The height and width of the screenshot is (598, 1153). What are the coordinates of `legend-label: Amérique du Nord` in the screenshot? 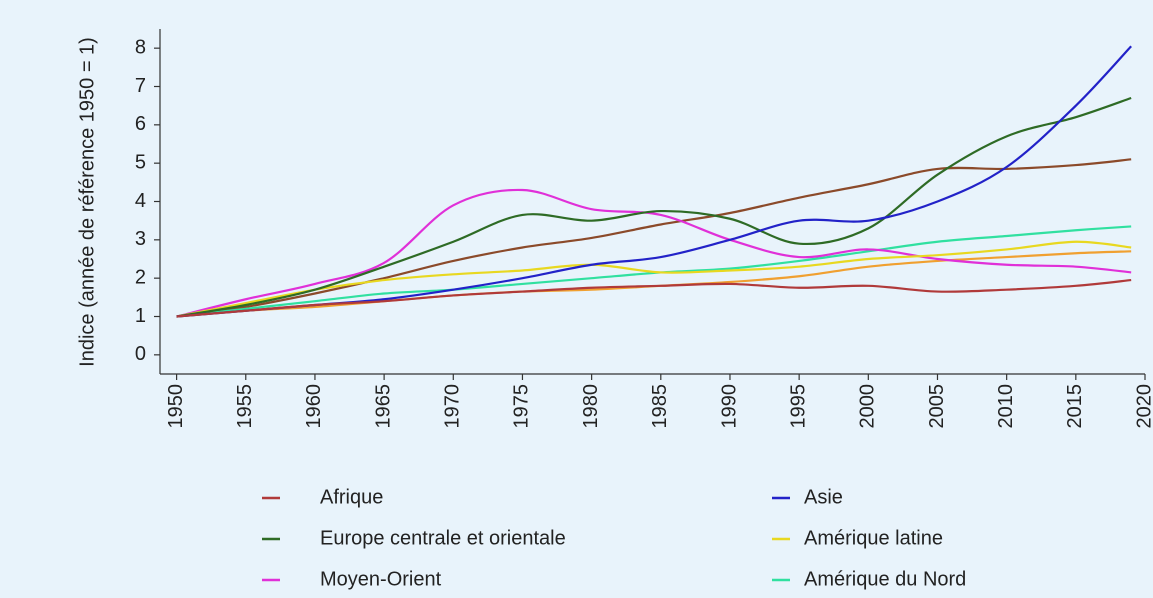 It's located at (885, 579).